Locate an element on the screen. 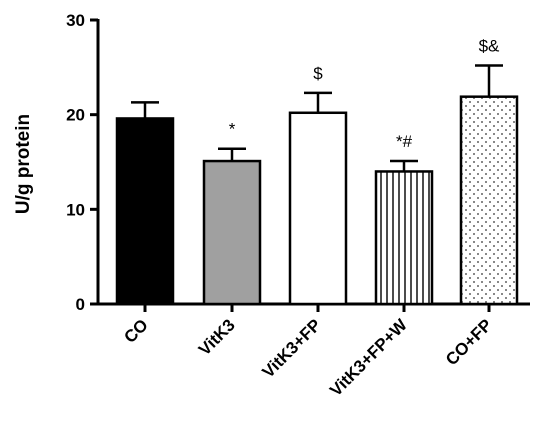  x-tick-label: CO is located at coordinates (135, 330).